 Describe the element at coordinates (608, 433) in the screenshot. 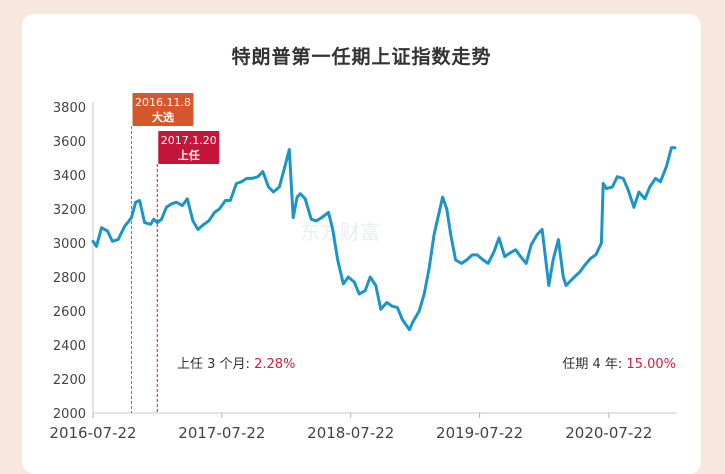

I see `x-tick-label: 2020-07-22` at that location.